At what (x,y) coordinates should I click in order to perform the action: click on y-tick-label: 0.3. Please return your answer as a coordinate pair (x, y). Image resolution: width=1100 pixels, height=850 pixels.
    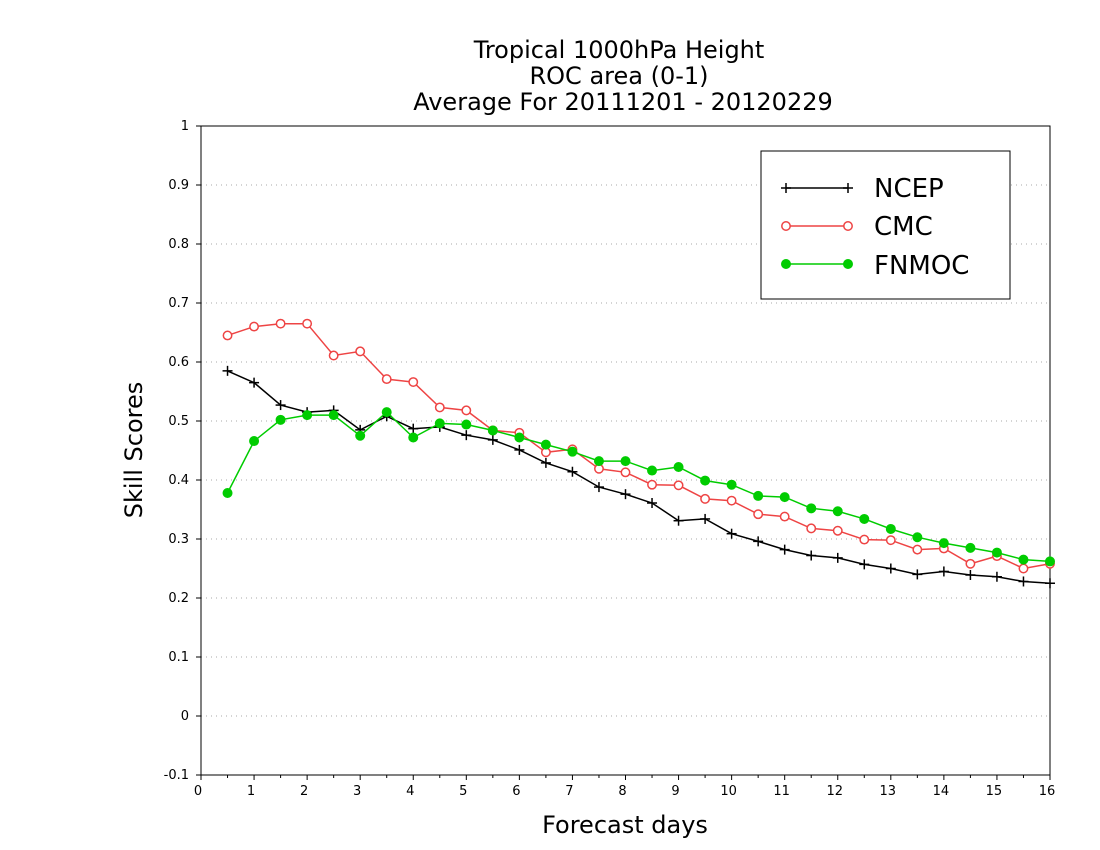
    Looking at the image, I should click on (178, 539).